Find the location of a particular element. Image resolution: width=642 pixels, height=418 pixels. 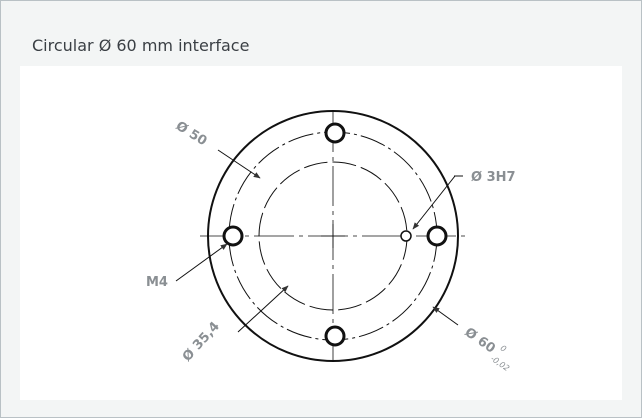

title: Circular Ø 60 mm interface is located at coordinates (140, 45).